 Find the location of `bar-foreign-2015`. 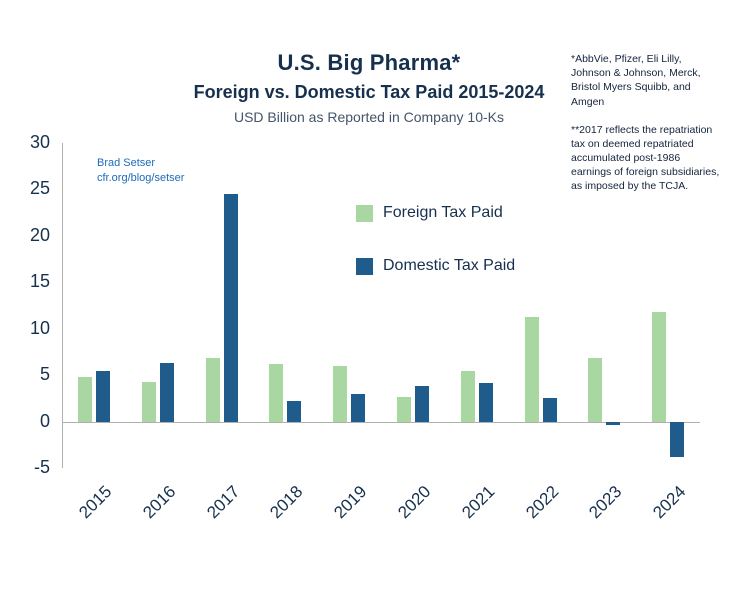

bar-foreign-2015 is located at coordinates (84, 399).